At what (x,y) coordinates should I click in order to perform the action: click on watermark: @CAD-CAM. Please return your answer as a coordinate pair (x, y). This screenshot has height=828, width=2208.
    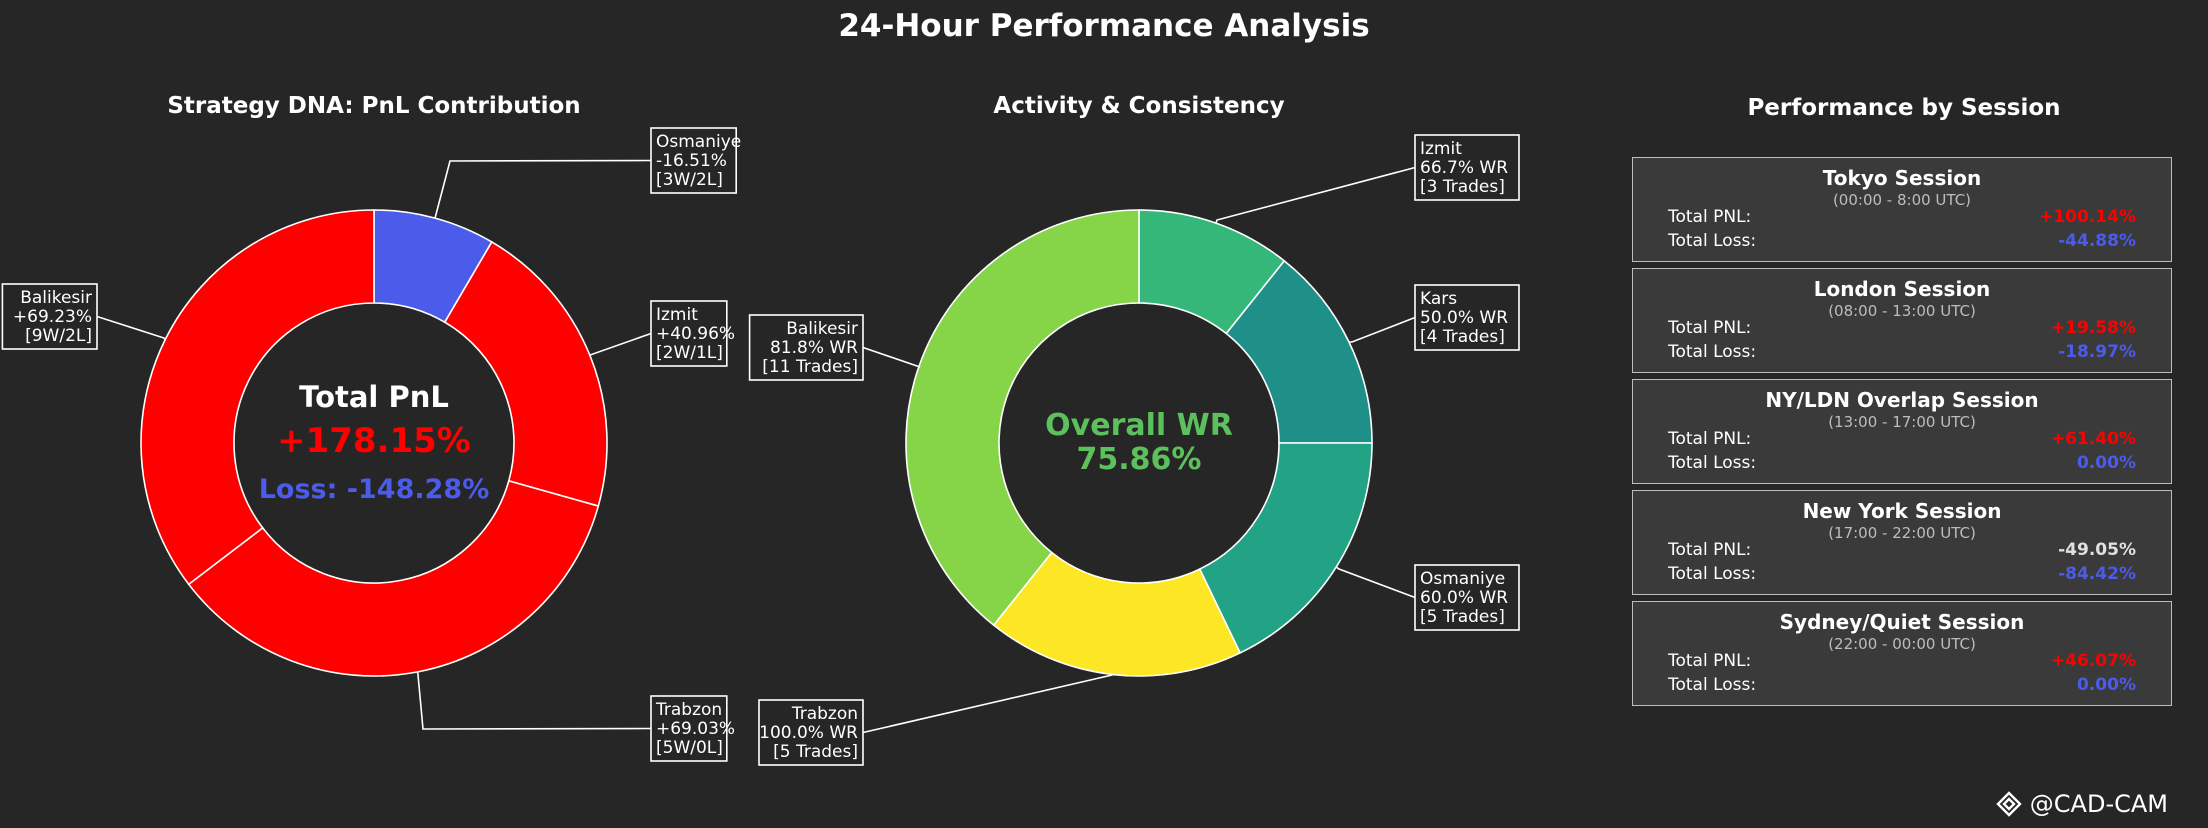
    Looking at the image, I should click on (2082, 803).